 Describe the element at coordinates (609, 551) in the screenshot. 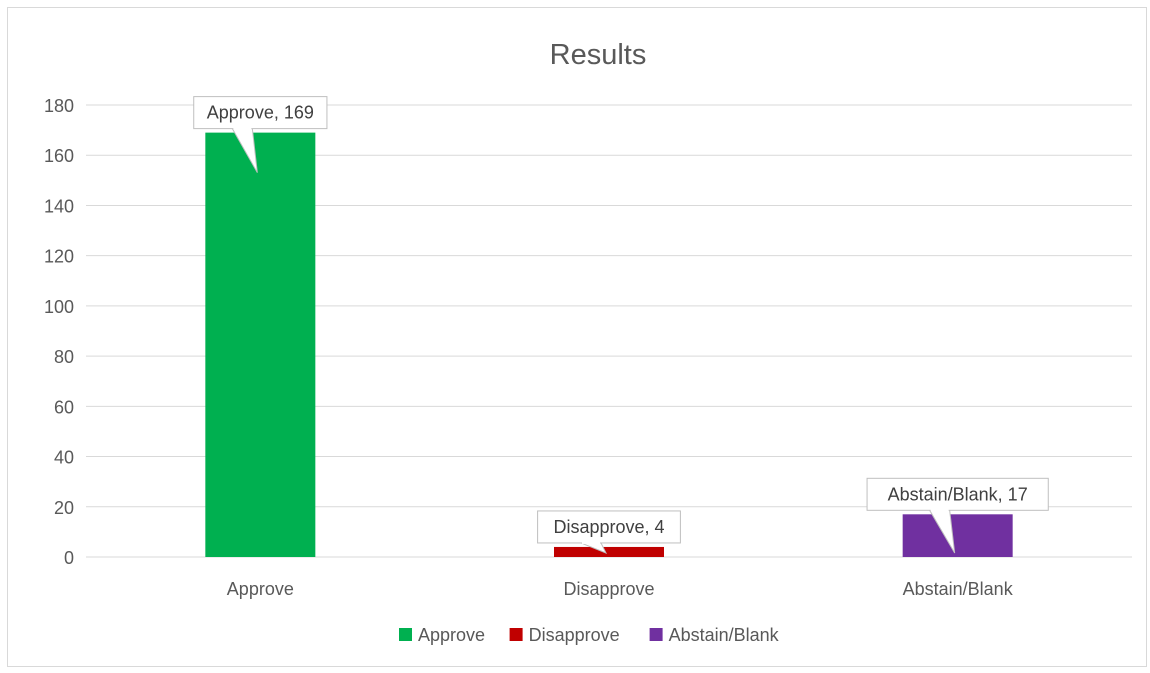

I see `bar-disapprove` at that location.